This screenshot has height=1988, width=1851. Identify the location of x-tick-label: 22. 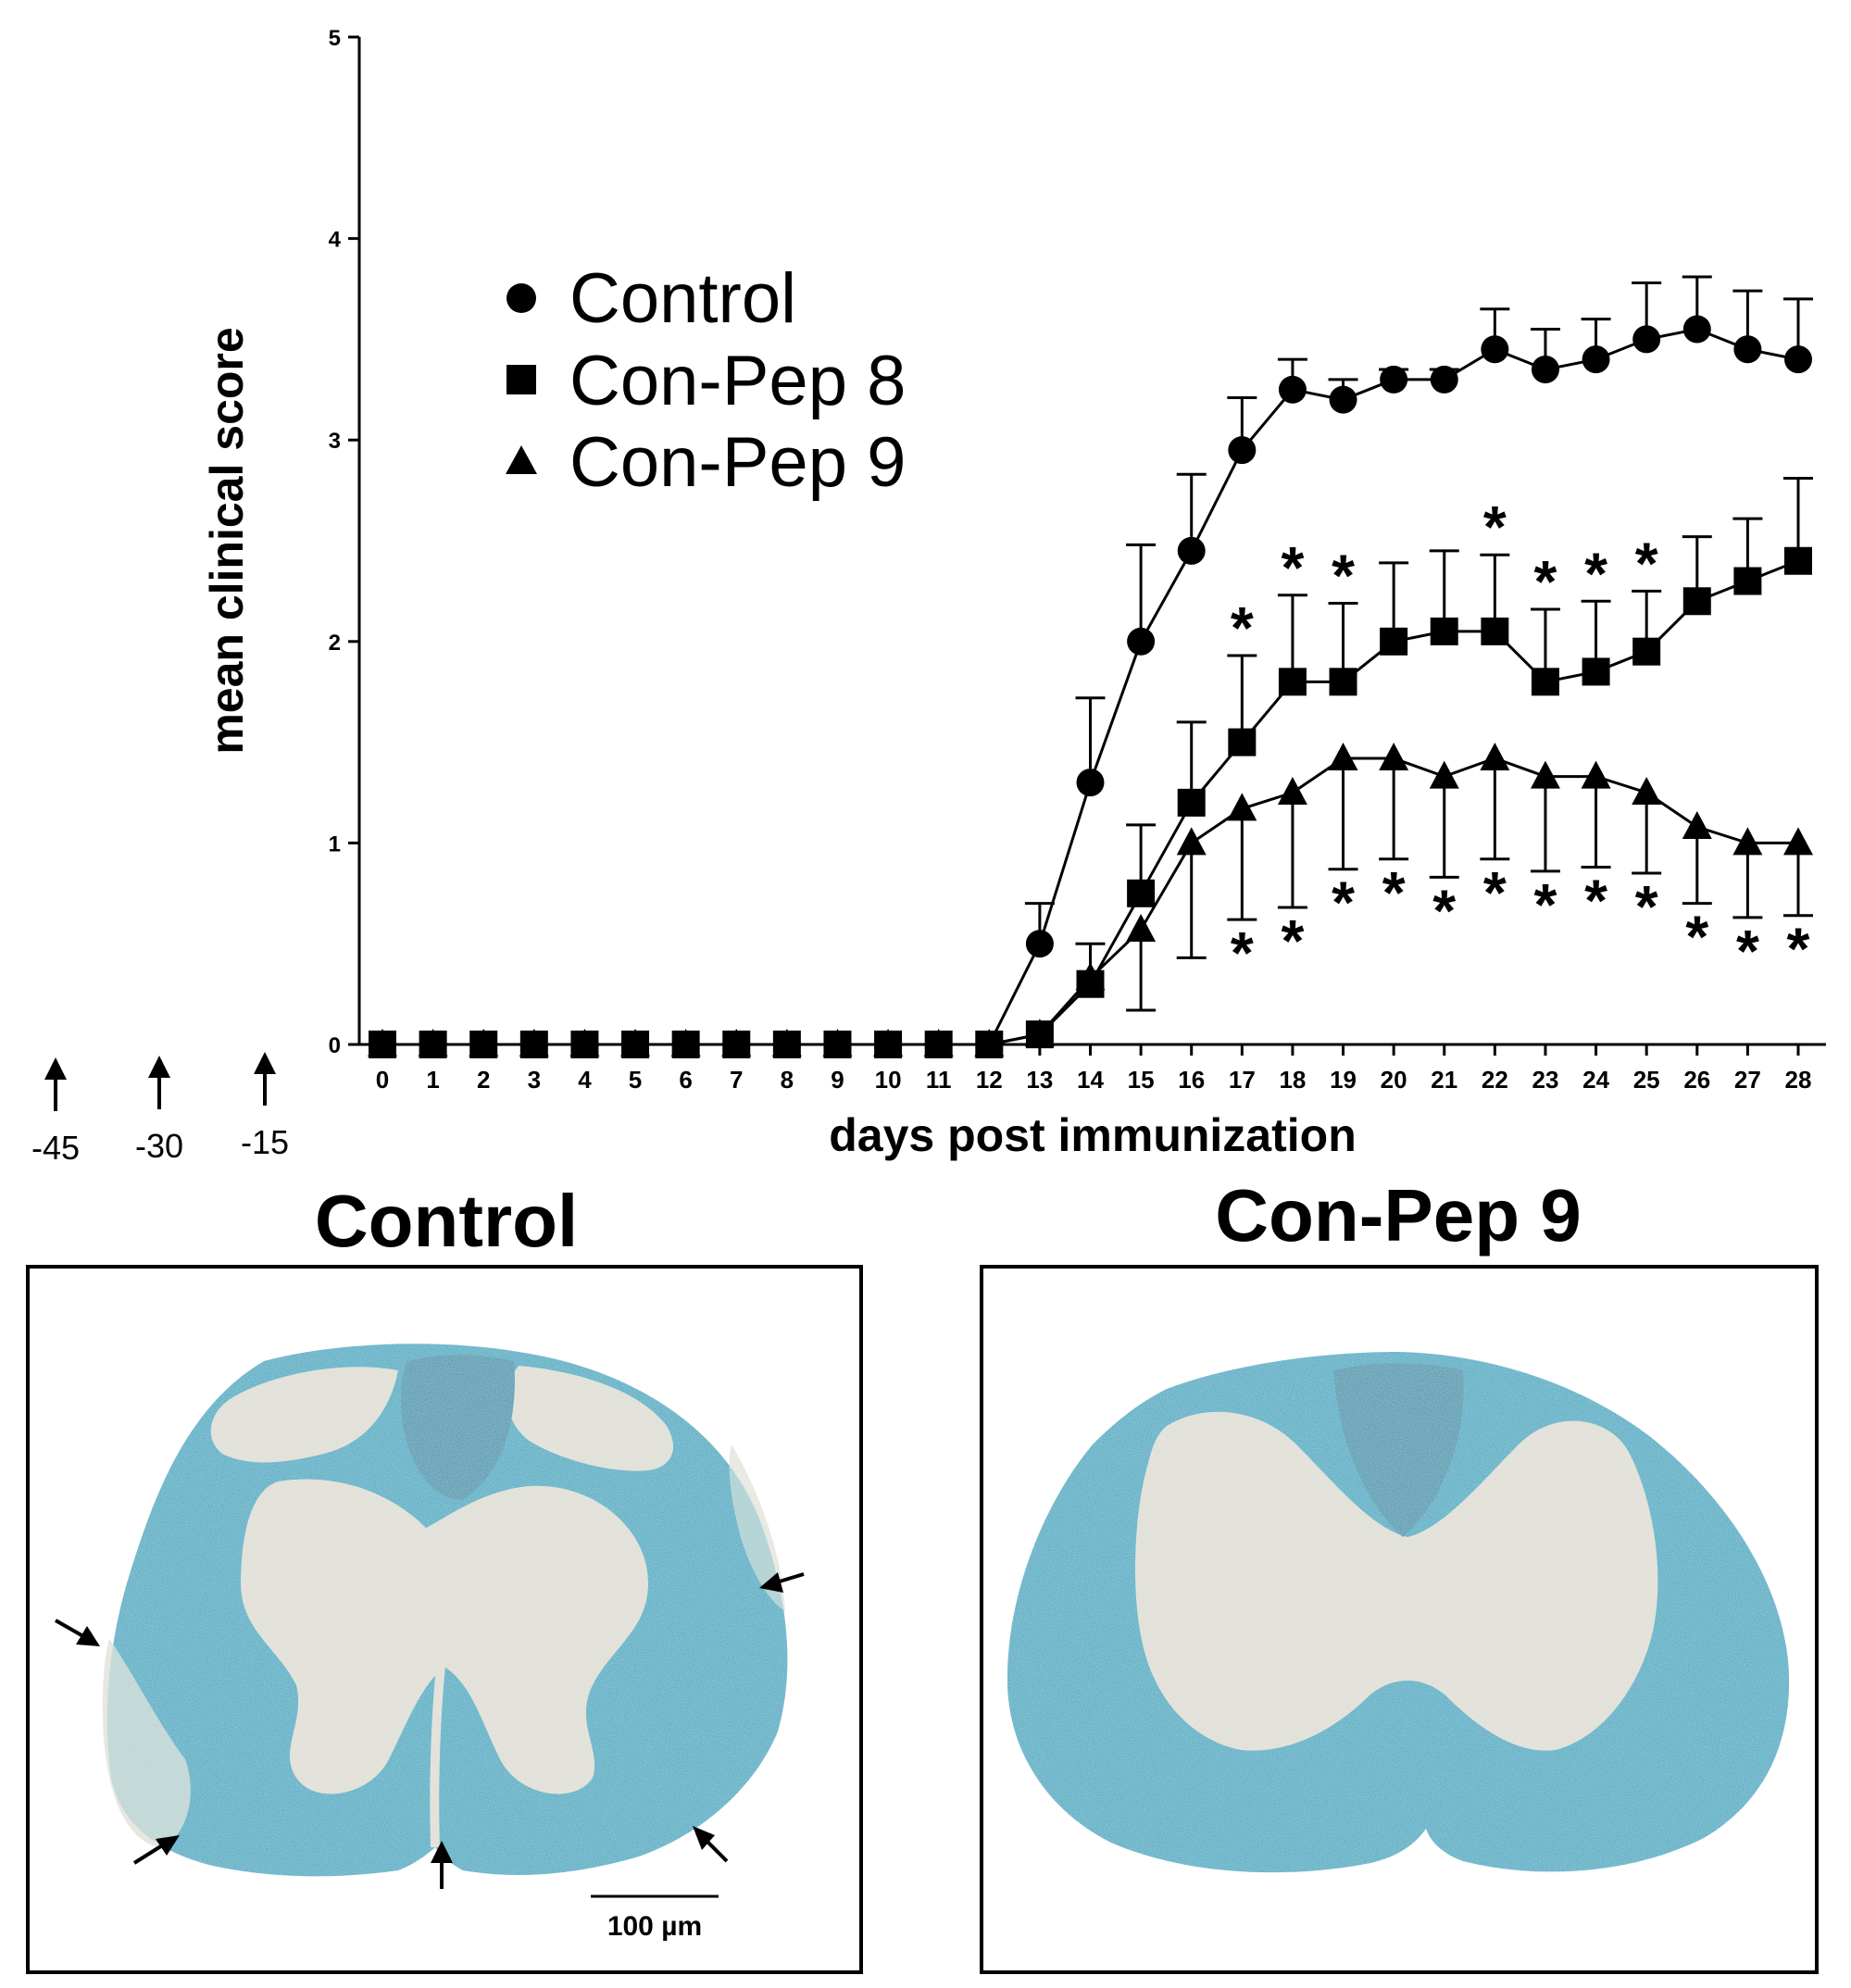
(1495, 1080).